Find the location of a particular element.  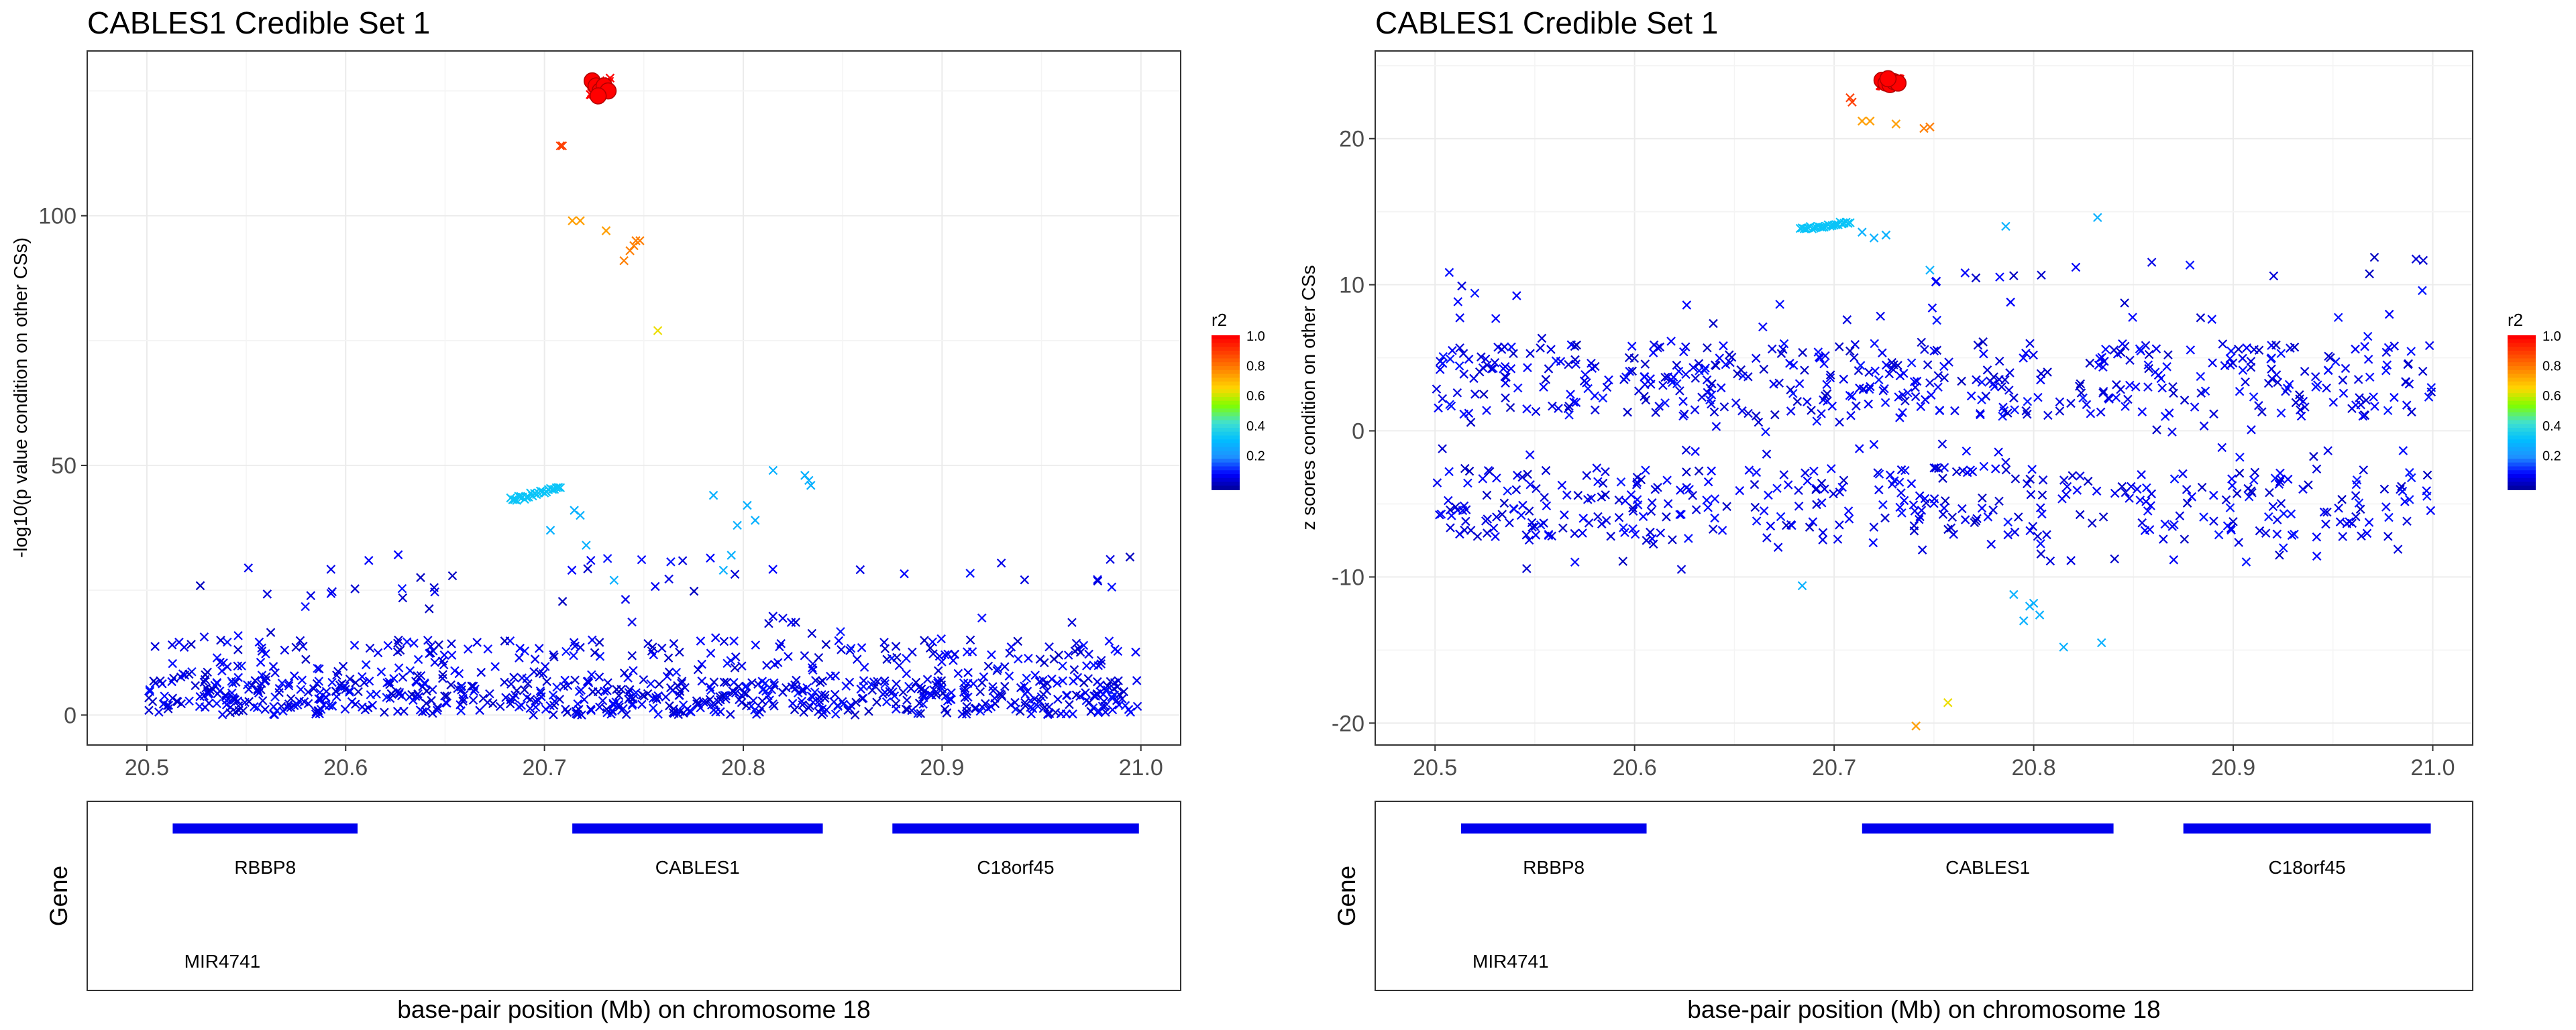

legend-title: r2 is located at coordinates (1219, 320).